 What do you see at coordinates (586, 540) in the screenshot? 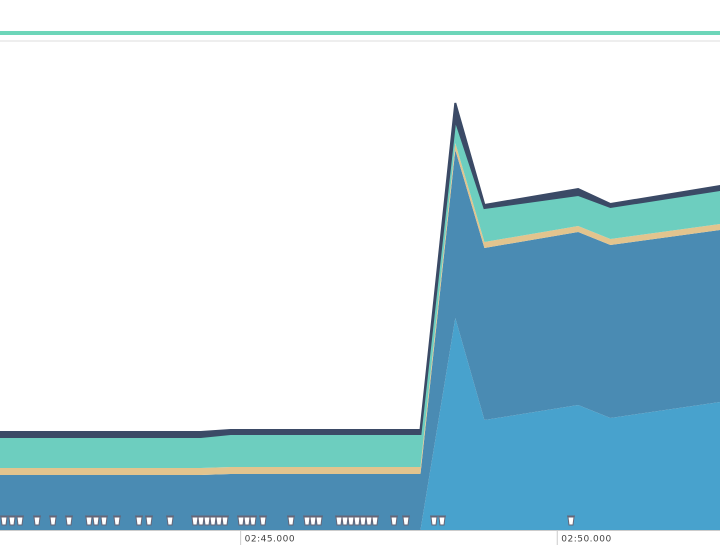
I see `x-tick-label: 02:50.000` at bounding box center [586, 540].